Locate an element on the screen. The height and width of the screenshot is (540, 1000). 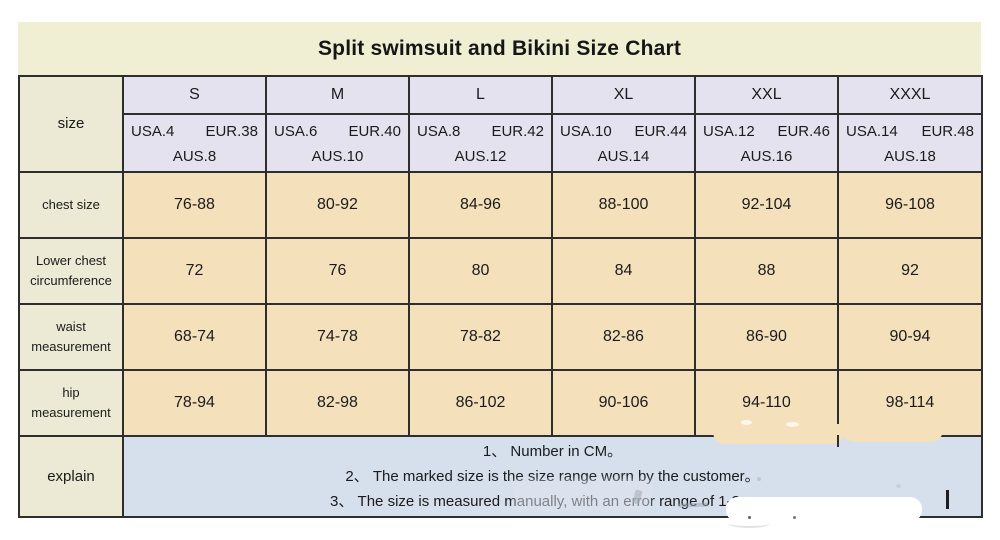
stray-mark-dash is located at coordinates (947, 499).